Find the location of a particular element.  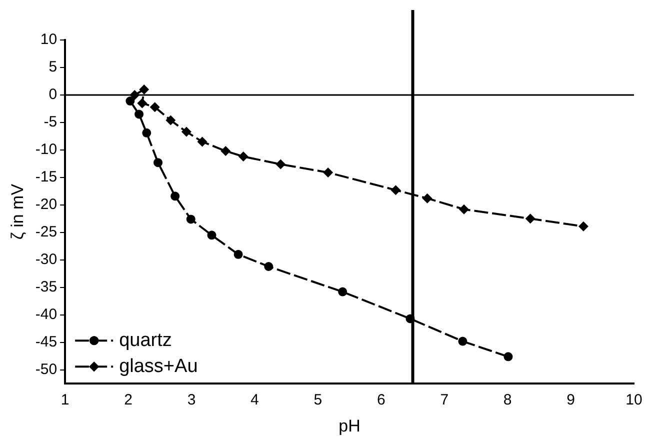

x-tick-label: 5 is located at coordinates (318, 400).